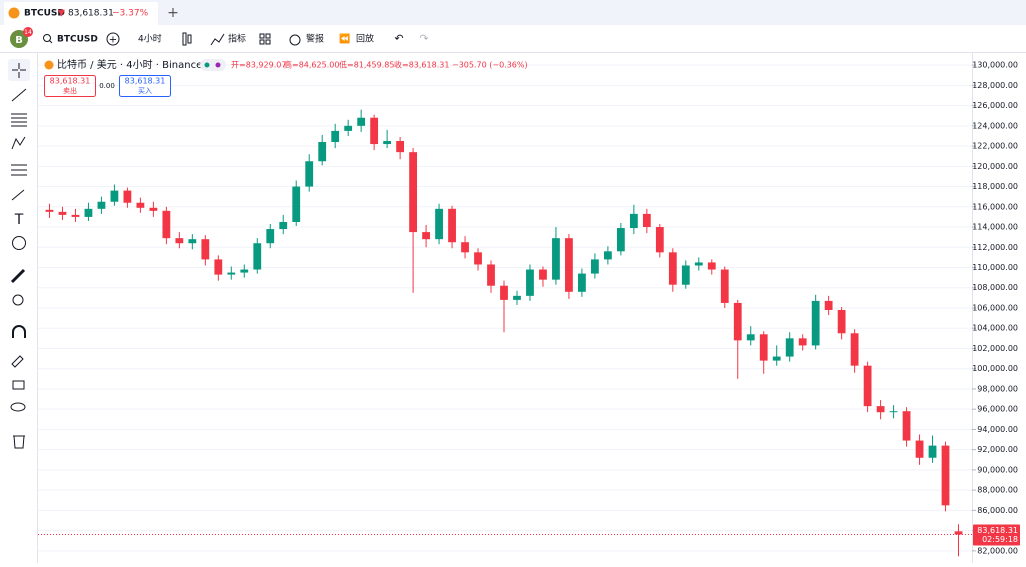 This screenshot has width=1026, height=567. What do you see at coordinates (995, 287) in the screenshot?
I see `y-tick-label: 108,000.00` at bounding box center [995, 287].